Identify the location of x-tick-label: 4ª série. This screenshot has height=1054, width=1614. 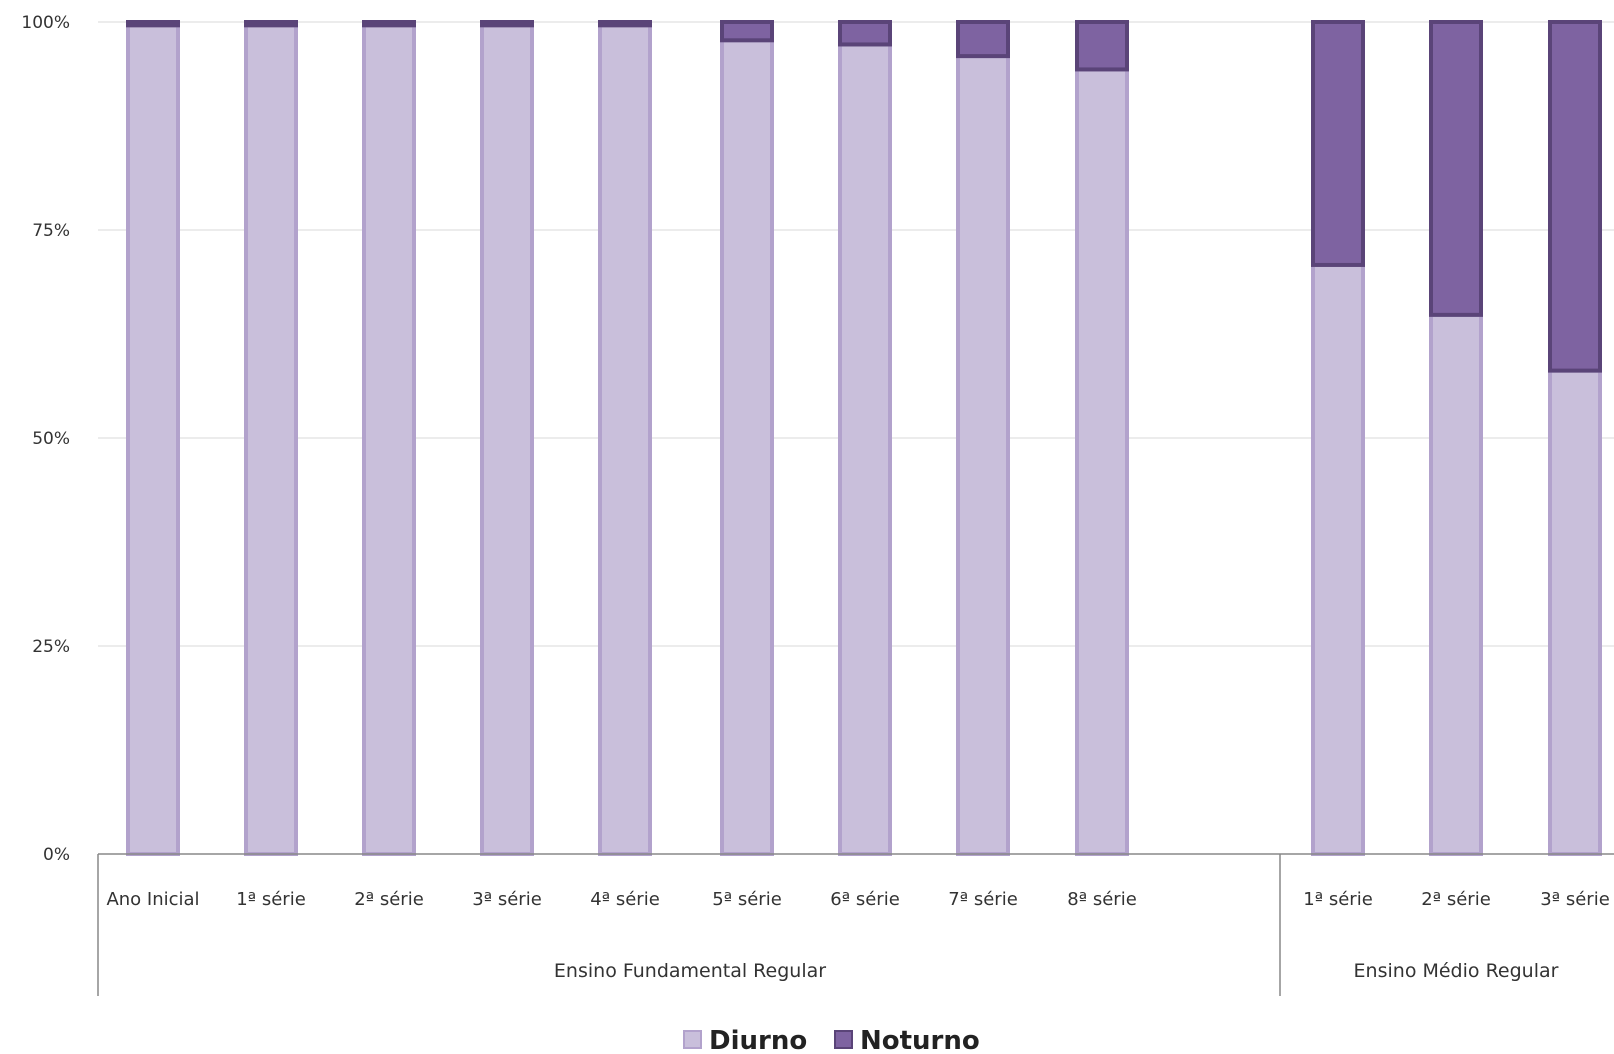
(625, 899).